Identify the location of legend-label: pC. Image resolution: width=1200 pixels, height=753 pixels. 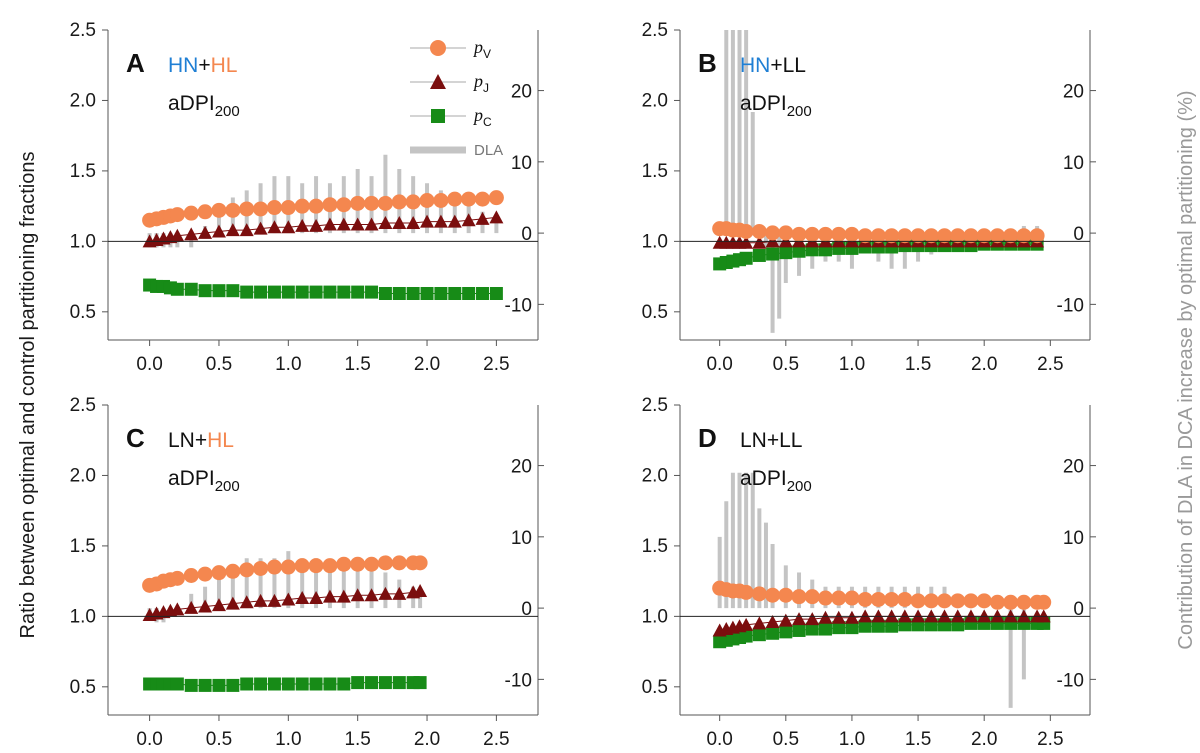
(482, 117).